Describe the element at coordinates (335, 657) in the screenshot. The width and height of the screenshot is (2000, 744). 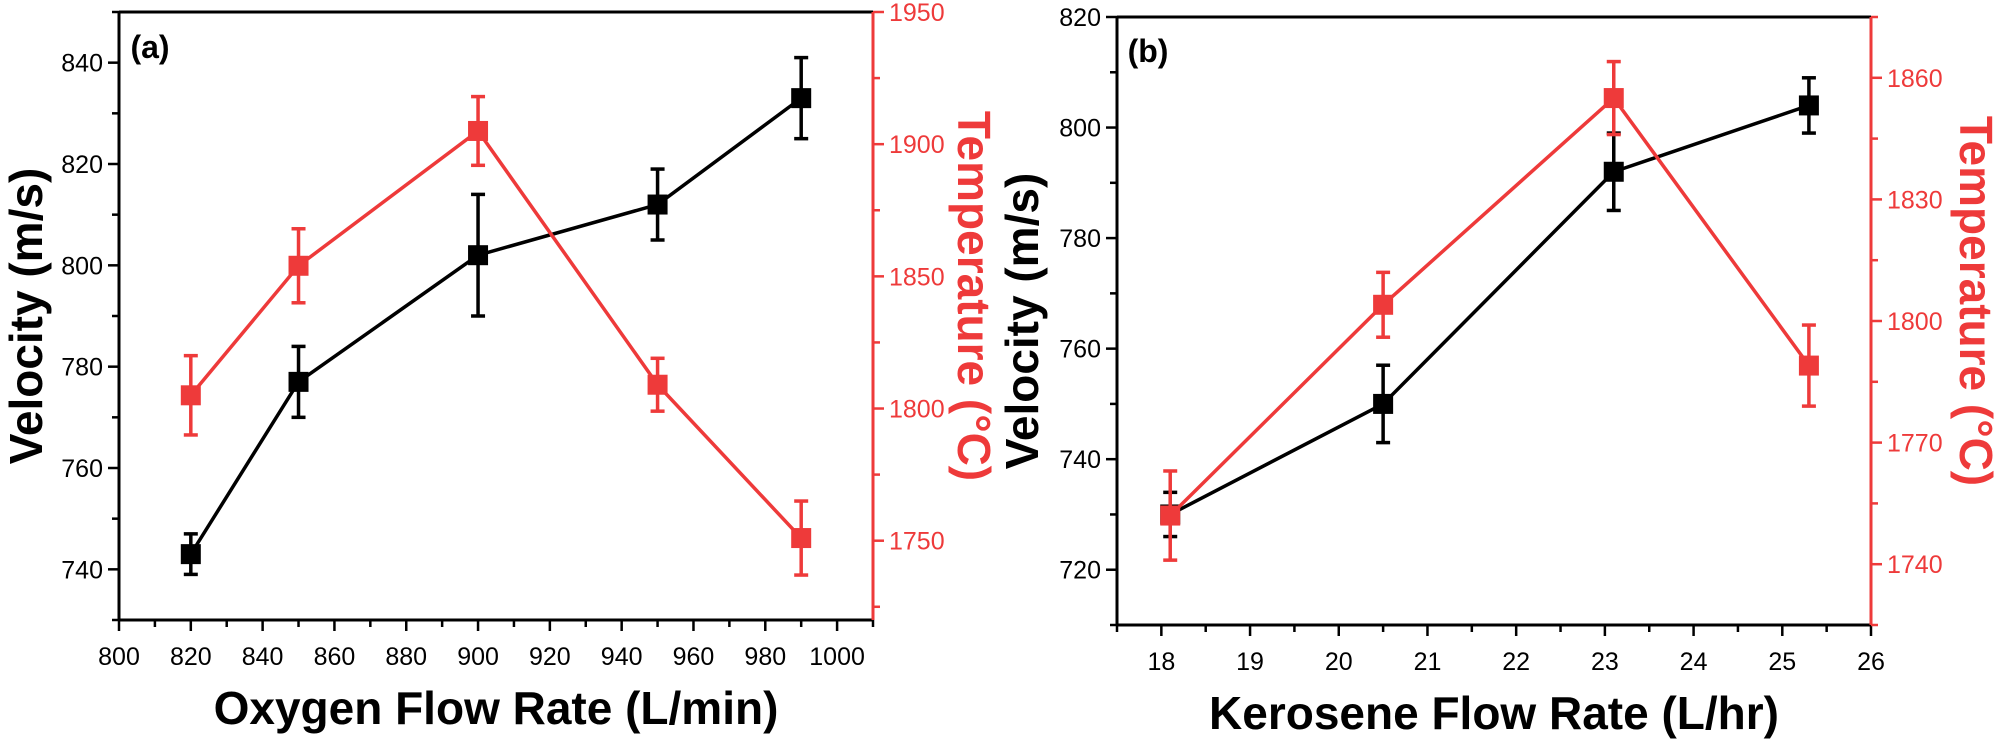
I see `x-tick-label: 860` at that location.